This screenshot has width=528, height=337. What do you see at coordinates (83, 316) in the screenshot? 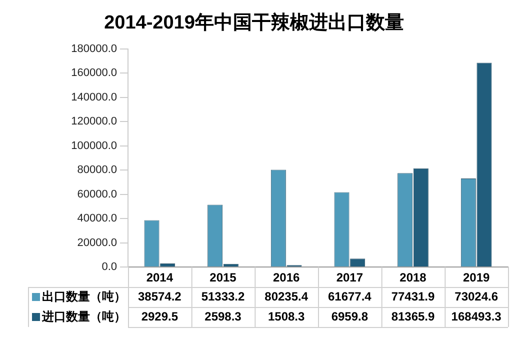
I see `legend-label: 进口数量（吨）` at bounding box center [83, 316].